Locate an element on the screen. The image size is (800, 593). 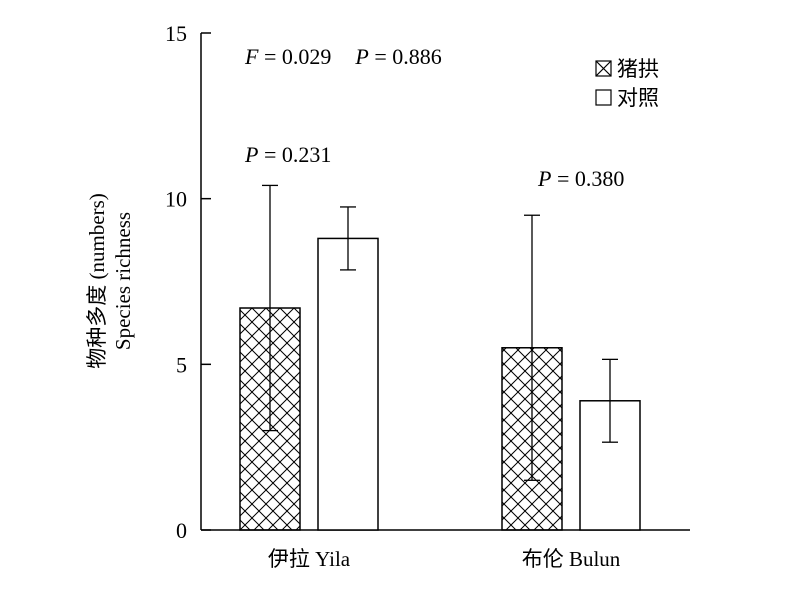
p-annotation-bulun: P = 0.380 is located at coordinates (580, 178).